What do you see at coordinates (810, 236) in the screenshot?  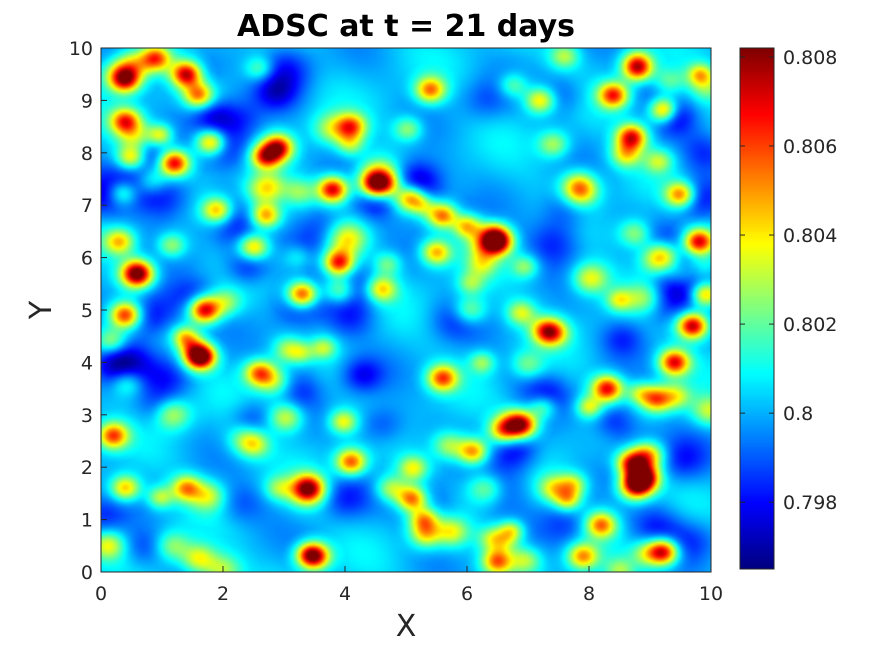 I see `colorbar-tick-label: 0.804` at bounding box center [810, 236].